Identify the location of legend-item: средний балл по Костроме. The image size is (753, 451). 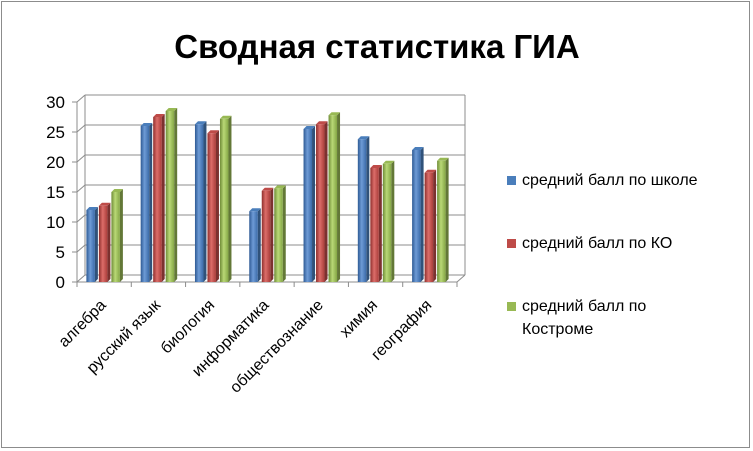
(576, 318).